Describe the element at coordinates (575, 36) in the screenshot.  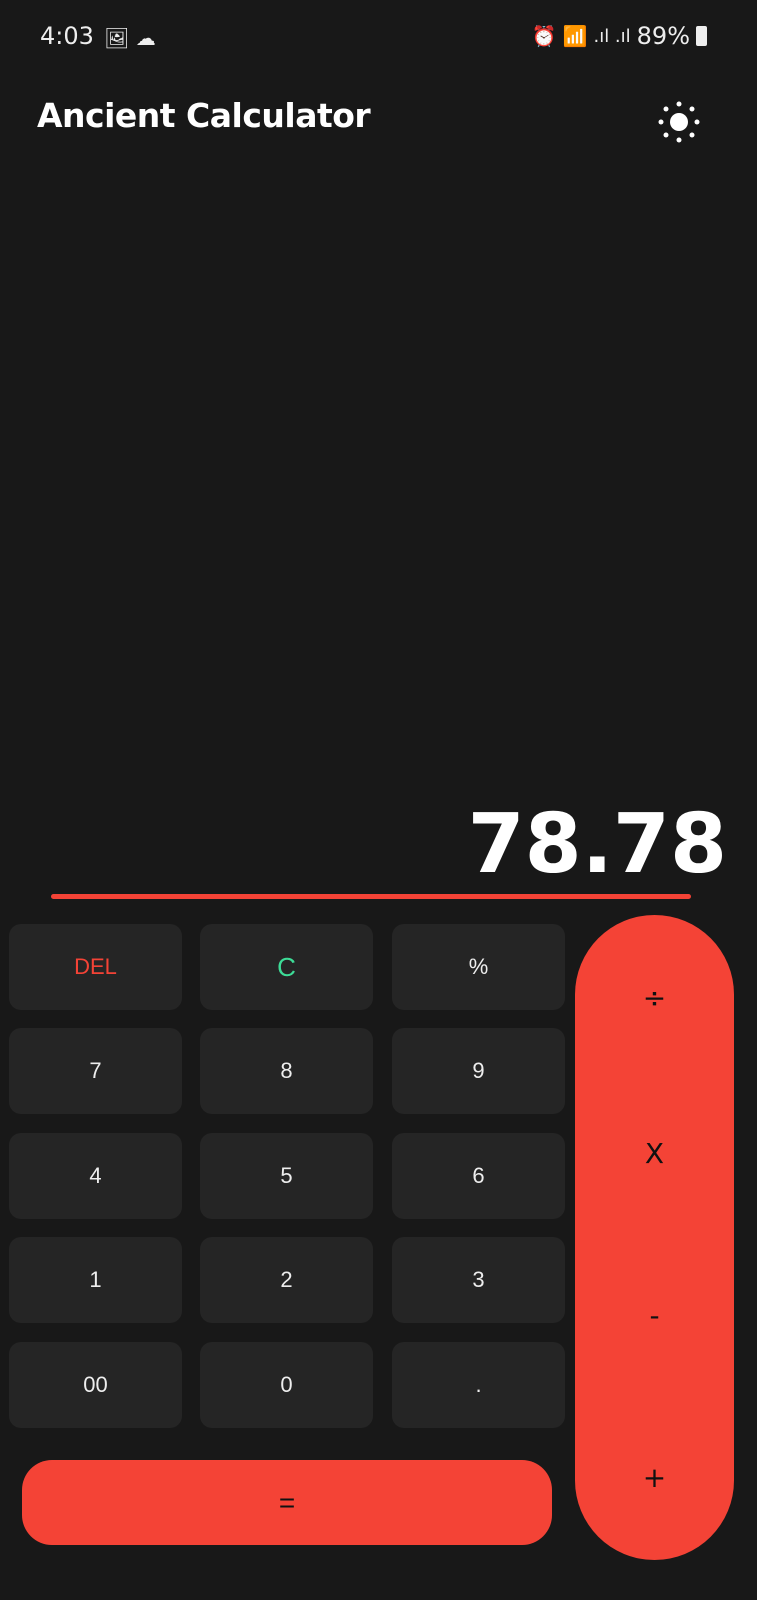
I see `wifi-icon: 📶` at that location.